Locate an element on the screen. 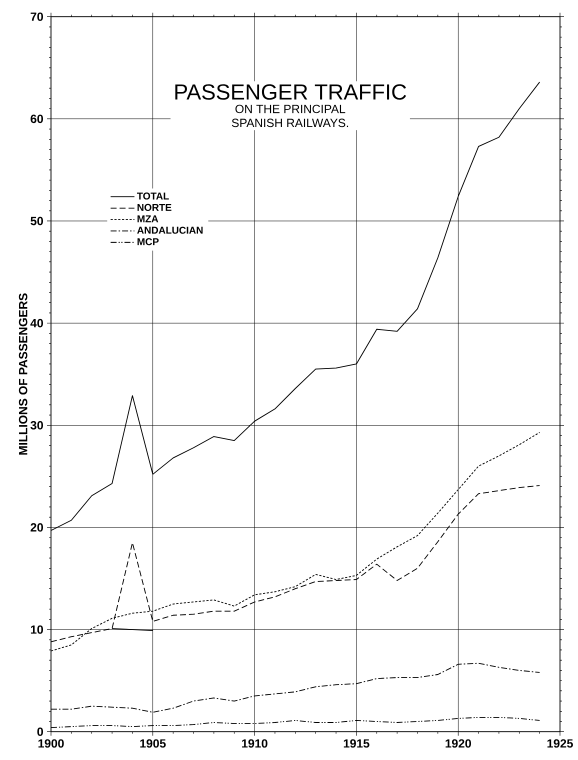  text: ON THE PRINCIPAL SPANISH RAILWAYS. is located at coordinates (290, 116).